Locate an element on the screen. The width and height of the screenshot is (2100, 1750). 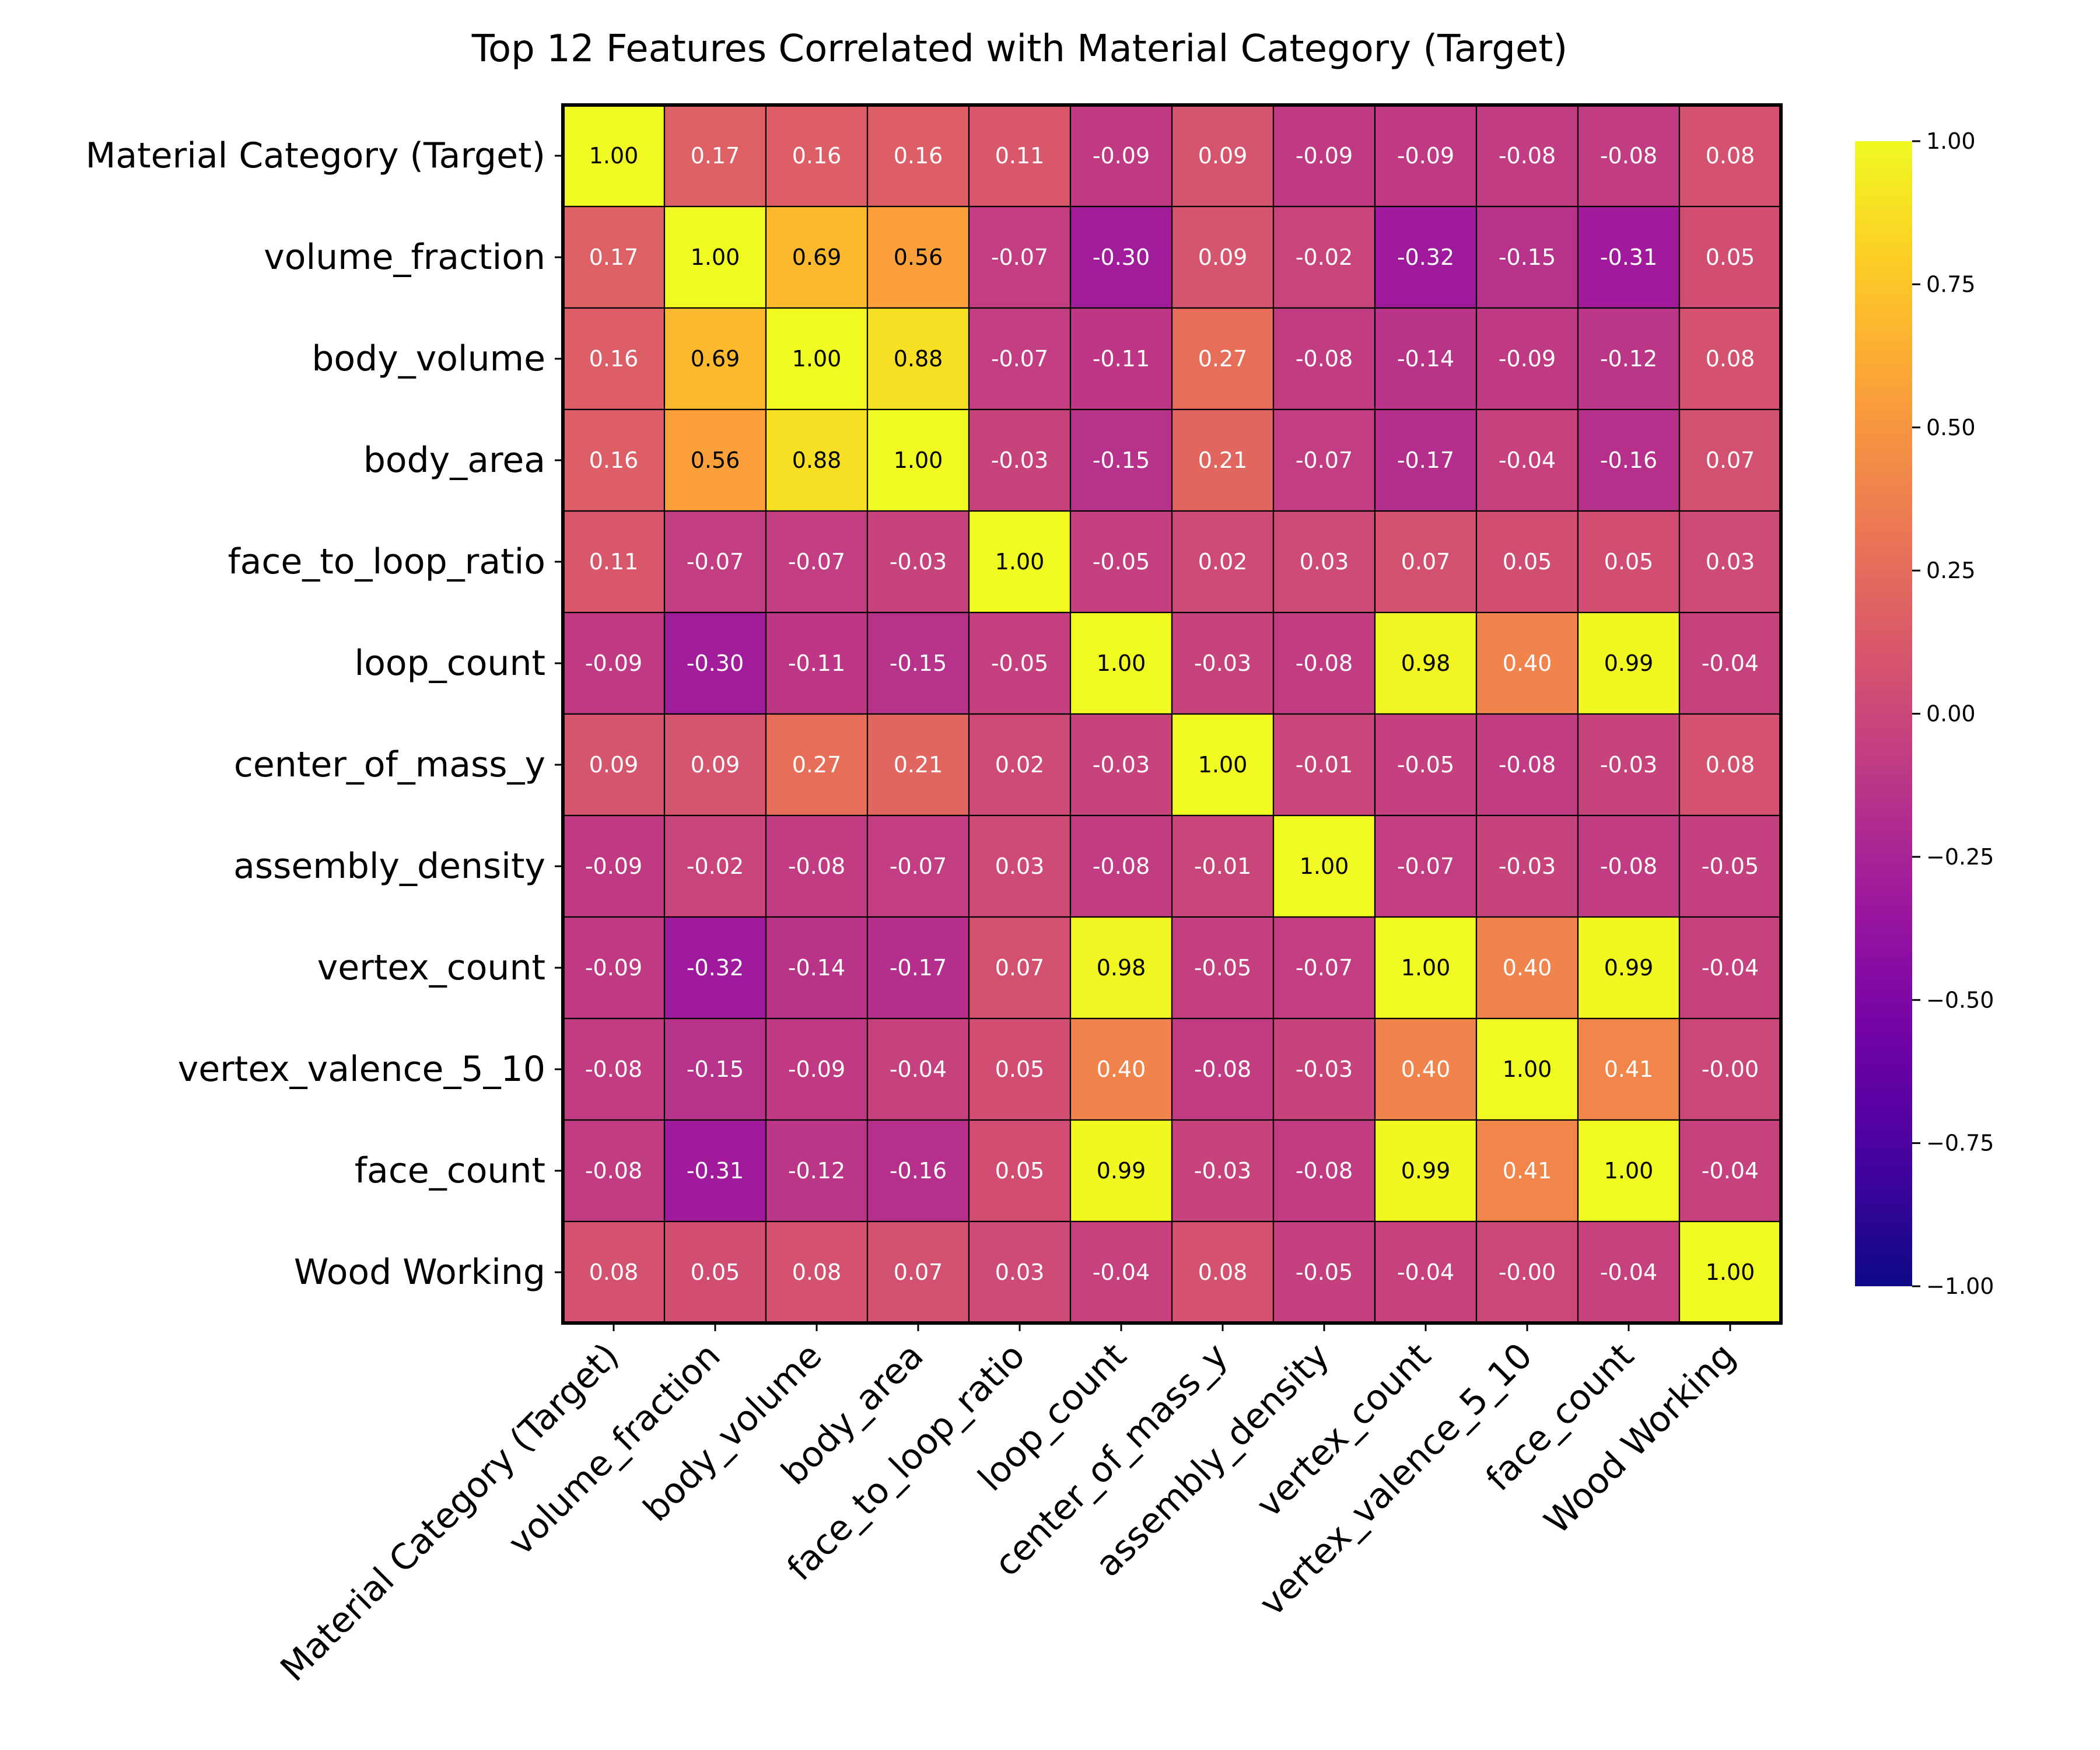
y-tick-label: volume_fraction is located at coordinates (405, 257).